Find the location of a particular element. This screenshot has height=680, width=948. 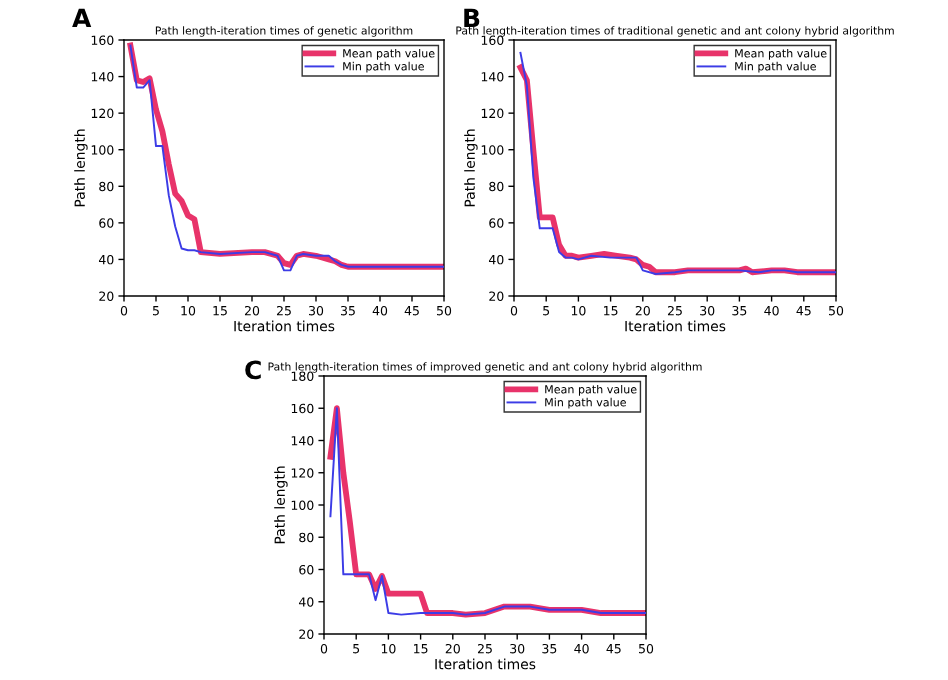

text: B is located at coordinates (472, 17).